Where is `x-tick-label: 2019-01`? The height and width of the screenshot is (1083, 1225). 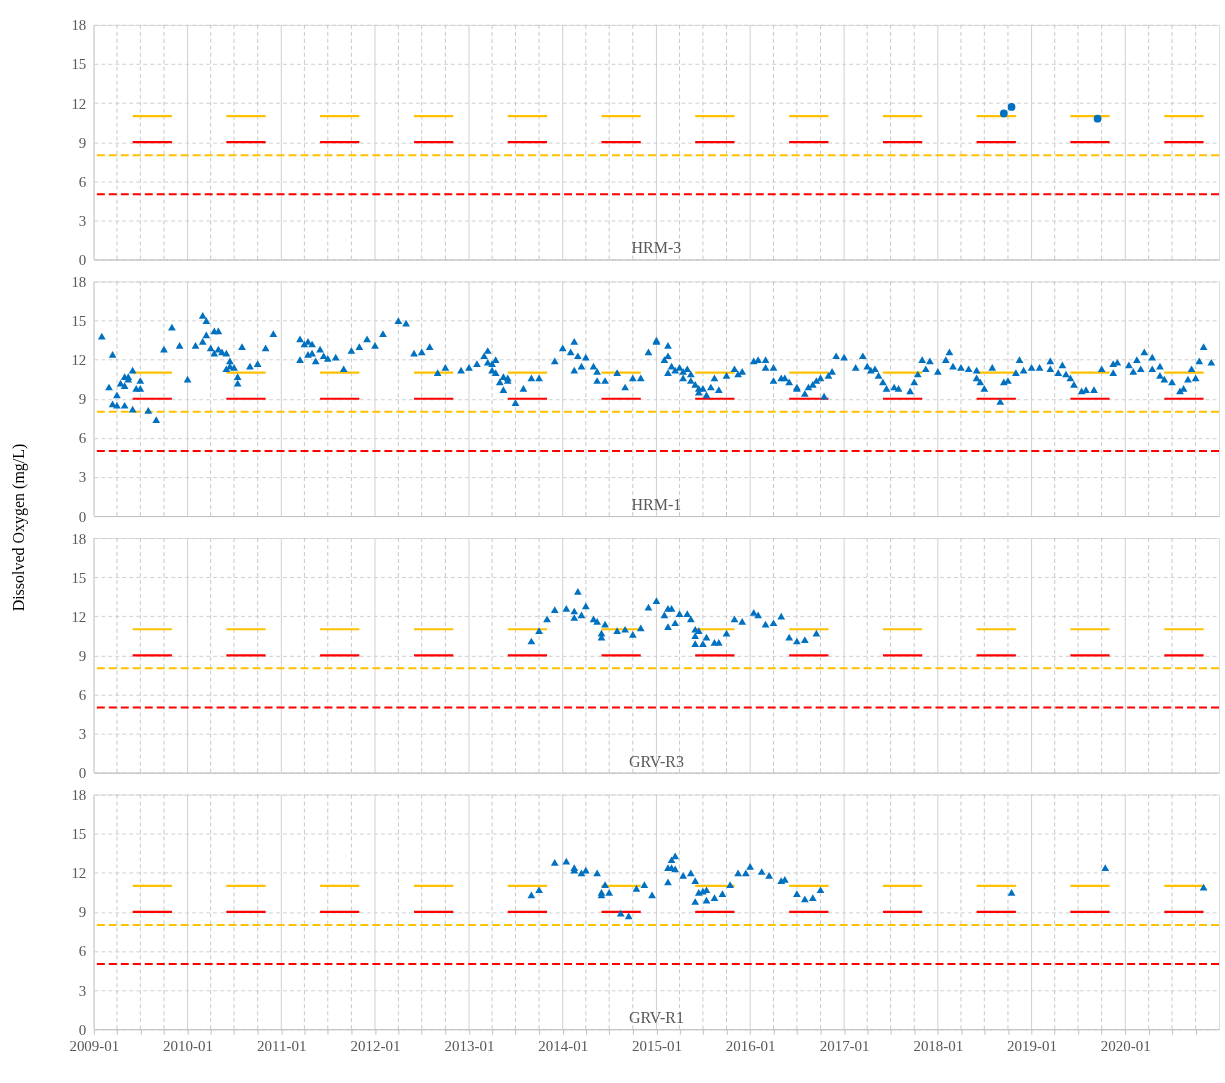 x-tick-label: 2019-01 is located at coordinates (1032, 1045).